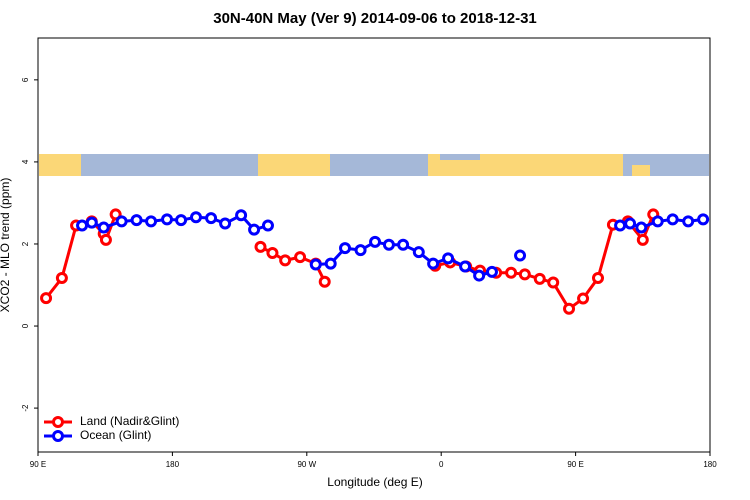 This screenshot has width=750, height=500. What do you see at coordinates (25, 161) in the screenshot?
I see `y-tick-label: 4` at bounding box center [25, 161].